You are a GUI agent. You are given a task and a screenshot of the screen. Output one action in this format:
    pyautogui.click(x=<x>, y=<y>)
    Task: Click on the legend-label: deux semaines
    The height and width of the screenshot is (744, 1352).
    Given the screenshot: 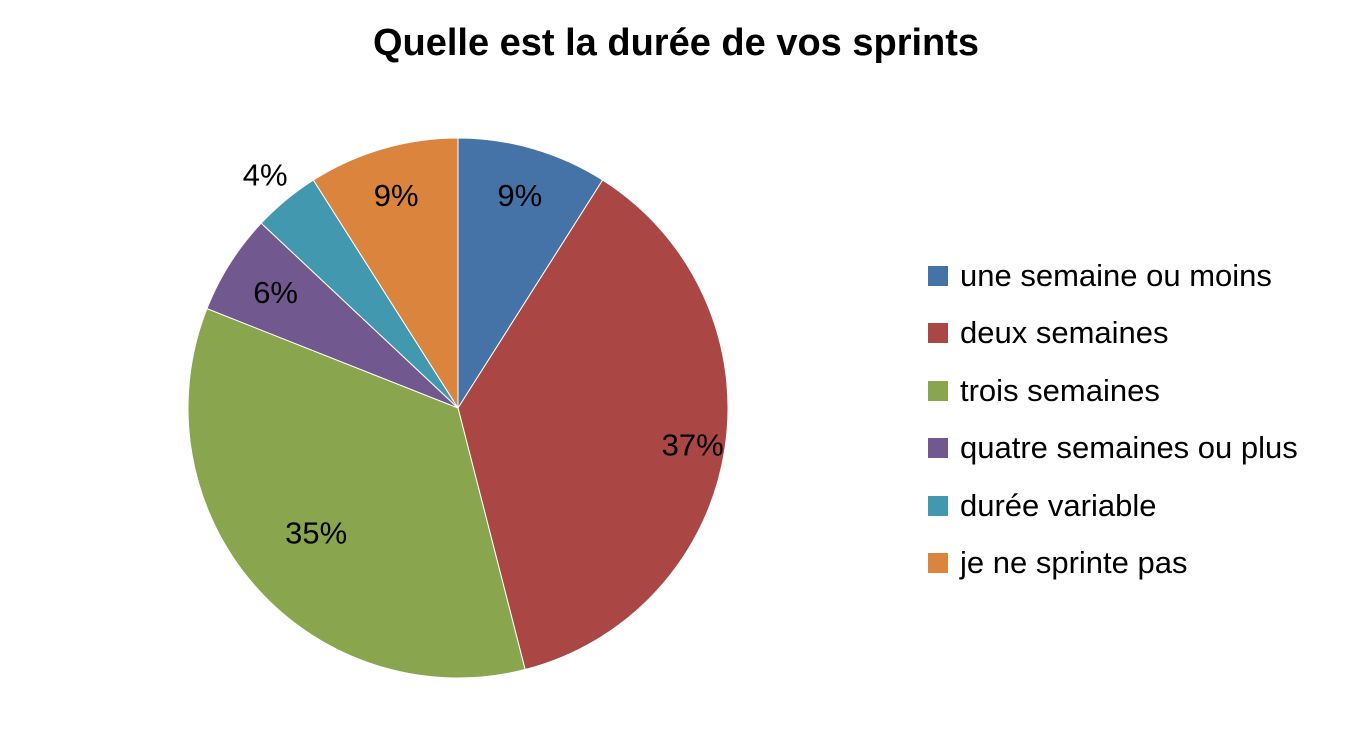 What is the action you would take?
    pyautogui.click(x=1064, y=333)
    